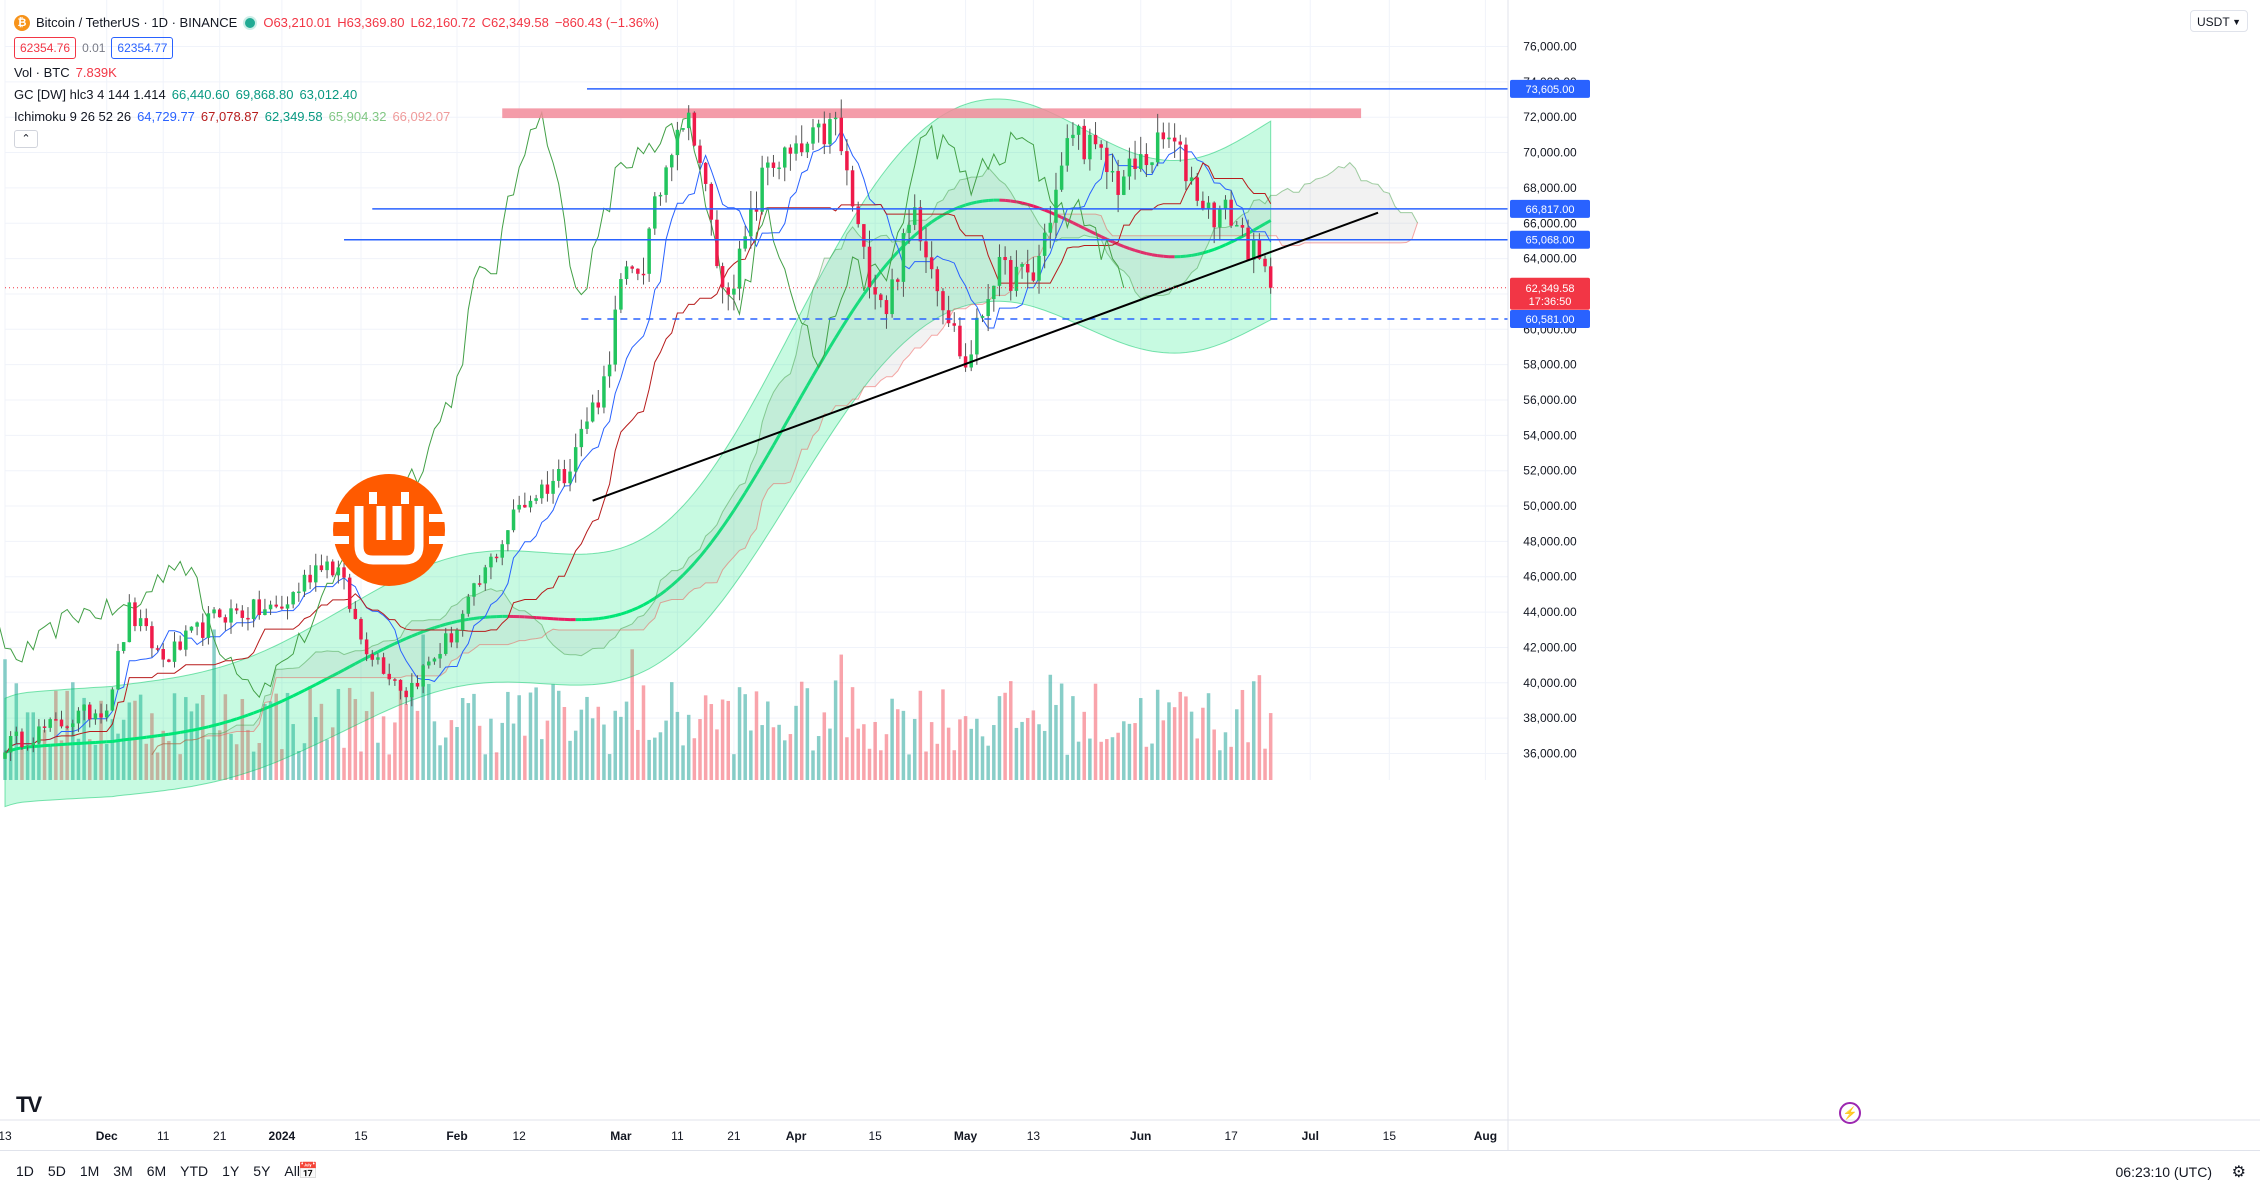 Image resolution: width=2260 pixels, height=1196 pixels. Describe the element at coordinates (308, 1171) in the screenshot. I see `calendar-icon: 📅` at that location.